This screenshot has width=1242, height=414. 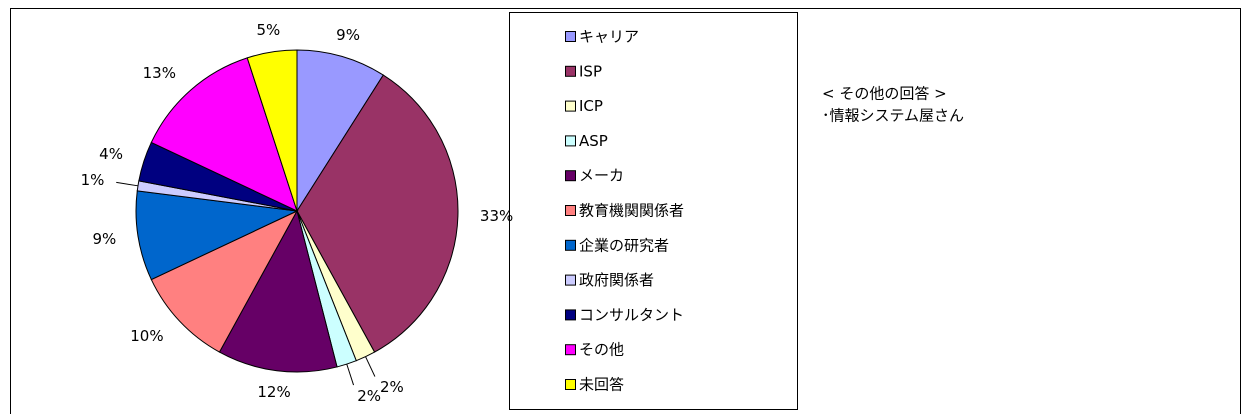 What do you see at coordinates (893, 116) in the screenshot?
I see `annotation: ･情報システム屋さん` at bounding box center [893, 116].